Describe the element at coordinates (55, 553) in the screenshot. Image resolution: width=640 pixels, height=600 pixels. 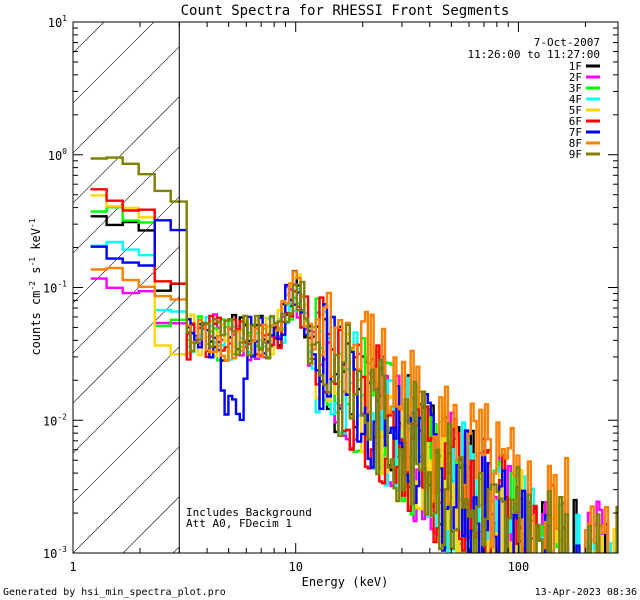
I see `y-tick-label: 10⁻³` at that location.